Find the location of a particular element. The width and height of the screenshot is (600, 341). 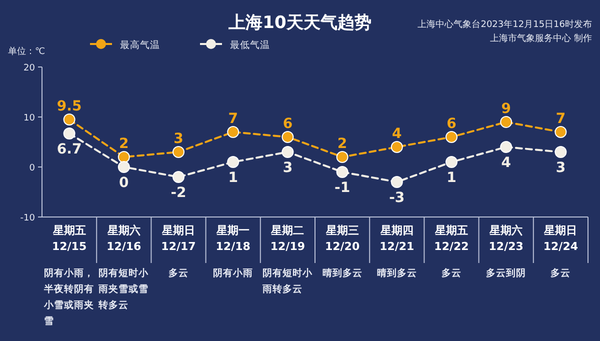

y-tick-label: 0 is located at coordinates (32, 169).